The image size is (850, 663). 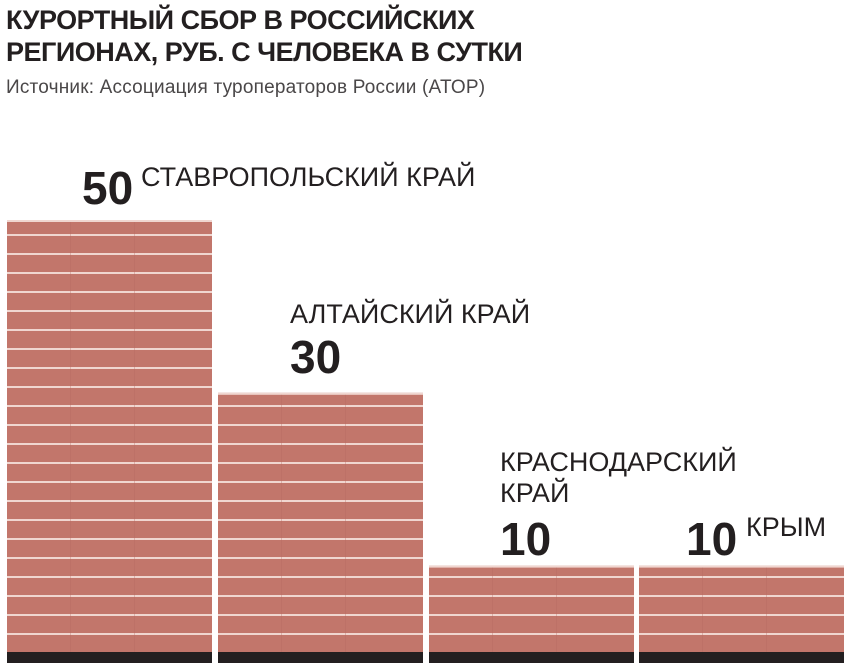 I want to click on category-label-1: СТАВРОПОЛЬСКИЙ КРАЙ, so click(x=308, y=176).